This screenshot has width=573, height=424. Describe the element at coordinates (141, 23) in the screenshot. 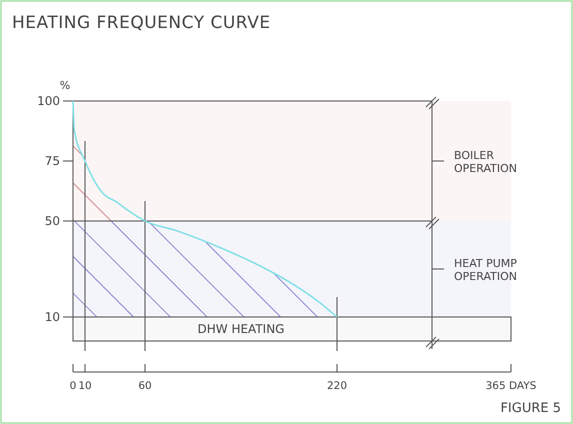

I see `chart-title: HEATING FREQUENCY CURVE` at that location.